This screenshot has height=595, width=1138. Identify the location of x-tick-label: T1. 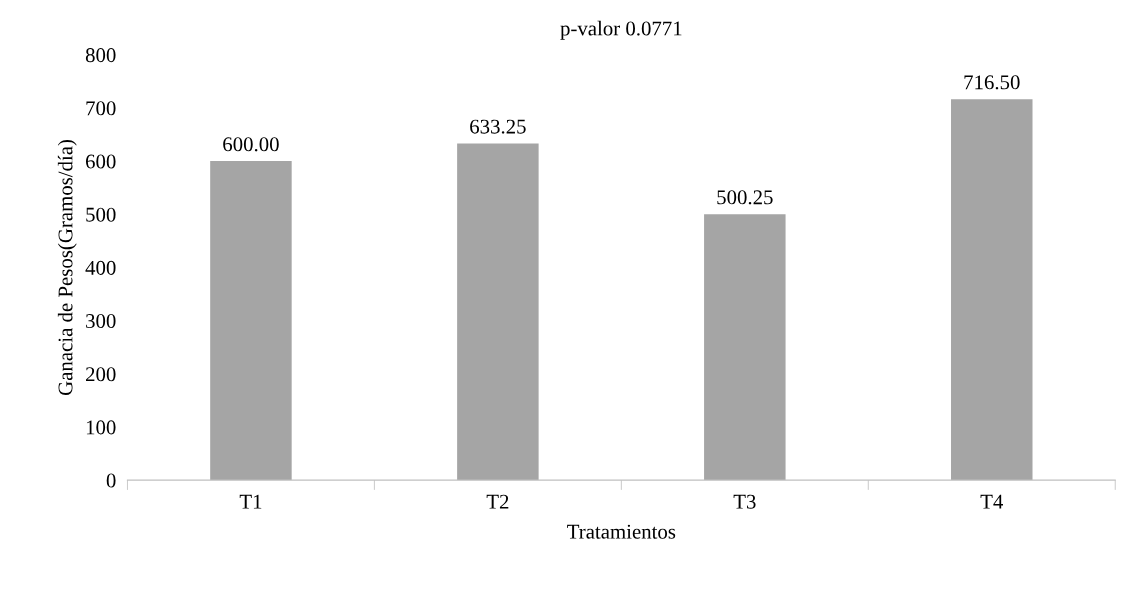
(250, 501).